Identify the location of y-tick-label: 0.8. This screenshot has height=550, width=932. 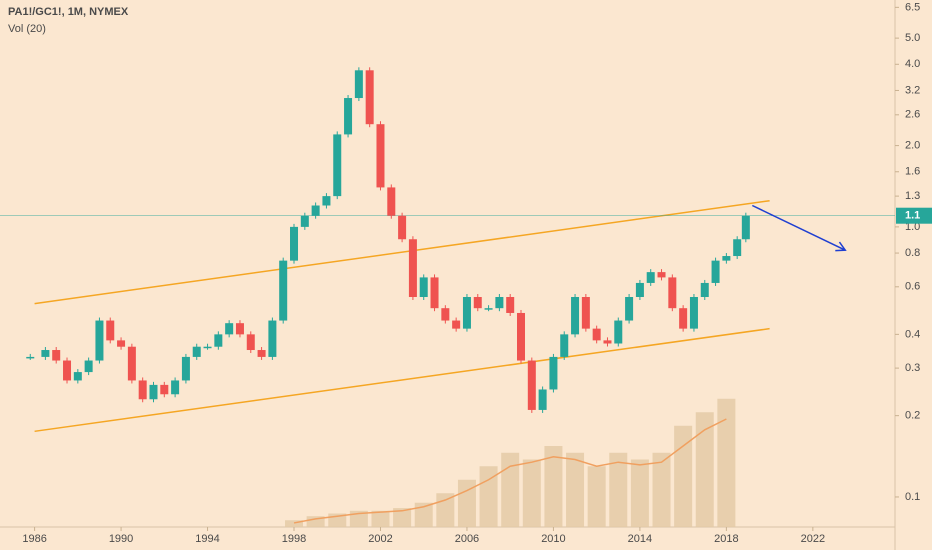
(912, 253).